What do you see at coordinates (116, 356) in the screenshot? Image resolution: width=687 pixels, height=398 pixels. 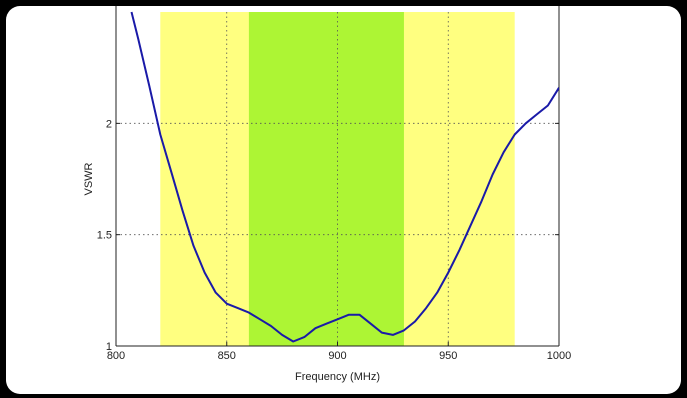 I see `x-tick-label: 800` at bounding box center [116, 356].